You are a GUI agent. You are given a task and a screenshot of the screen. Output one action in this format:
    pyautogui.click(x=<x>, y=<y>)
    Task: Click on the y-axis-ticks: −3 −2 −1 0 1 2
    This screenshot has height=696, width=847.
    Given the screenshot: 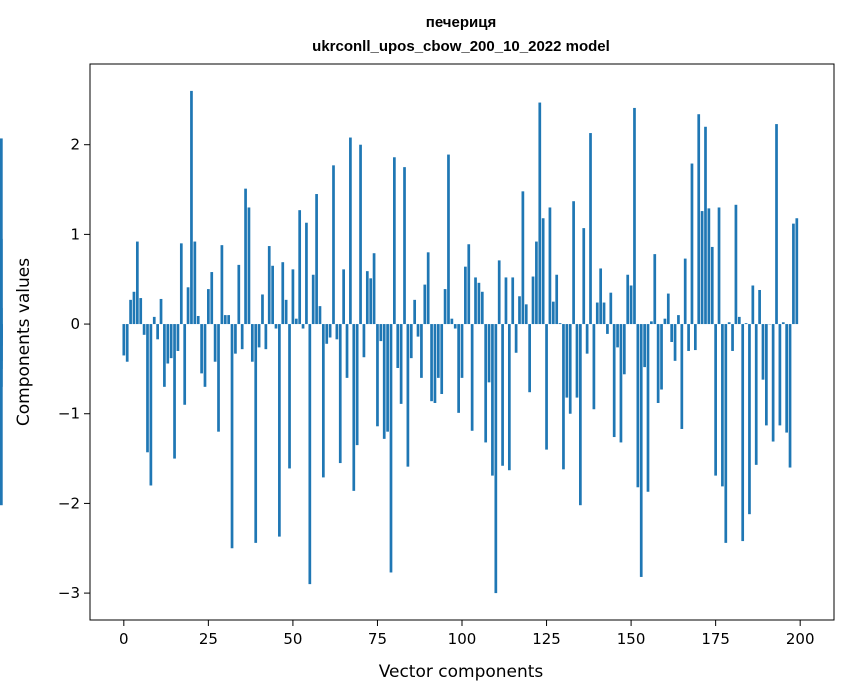 What is the action you would take?
    pyautogui.click(x=74, y=369)
    